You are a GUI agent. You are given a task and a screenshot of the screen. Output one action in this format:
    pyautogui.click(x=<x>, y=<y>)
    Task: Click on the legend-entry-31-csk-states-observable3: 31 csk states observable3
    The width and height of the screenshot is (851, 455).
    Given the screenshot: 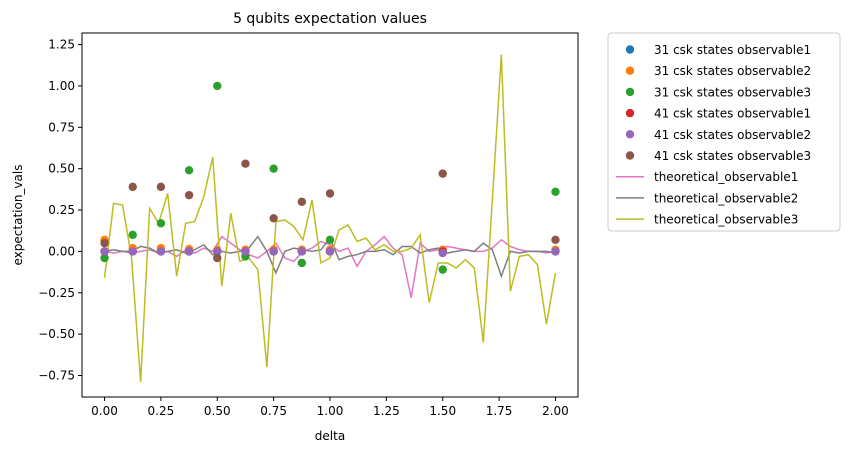 What is the action you would take?
    pyautogui.click(x=718, y=92)
    